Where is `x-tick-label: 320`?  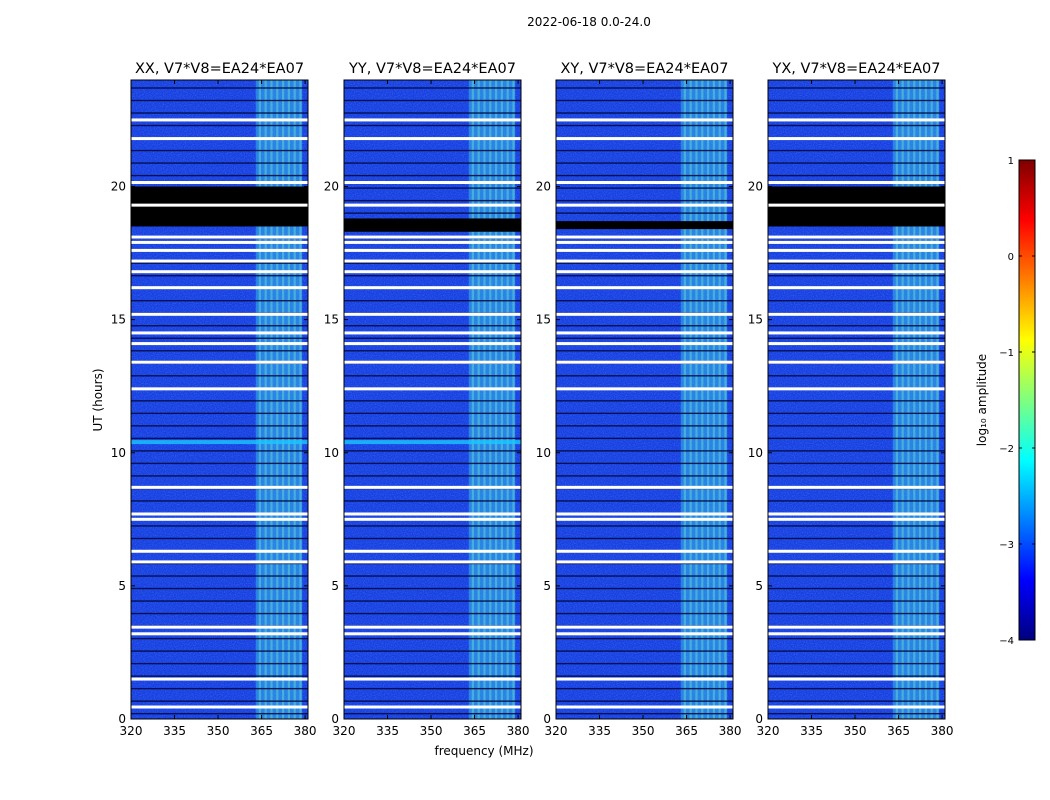 x-tick-label: 320 is located at coordinates (131, 731).